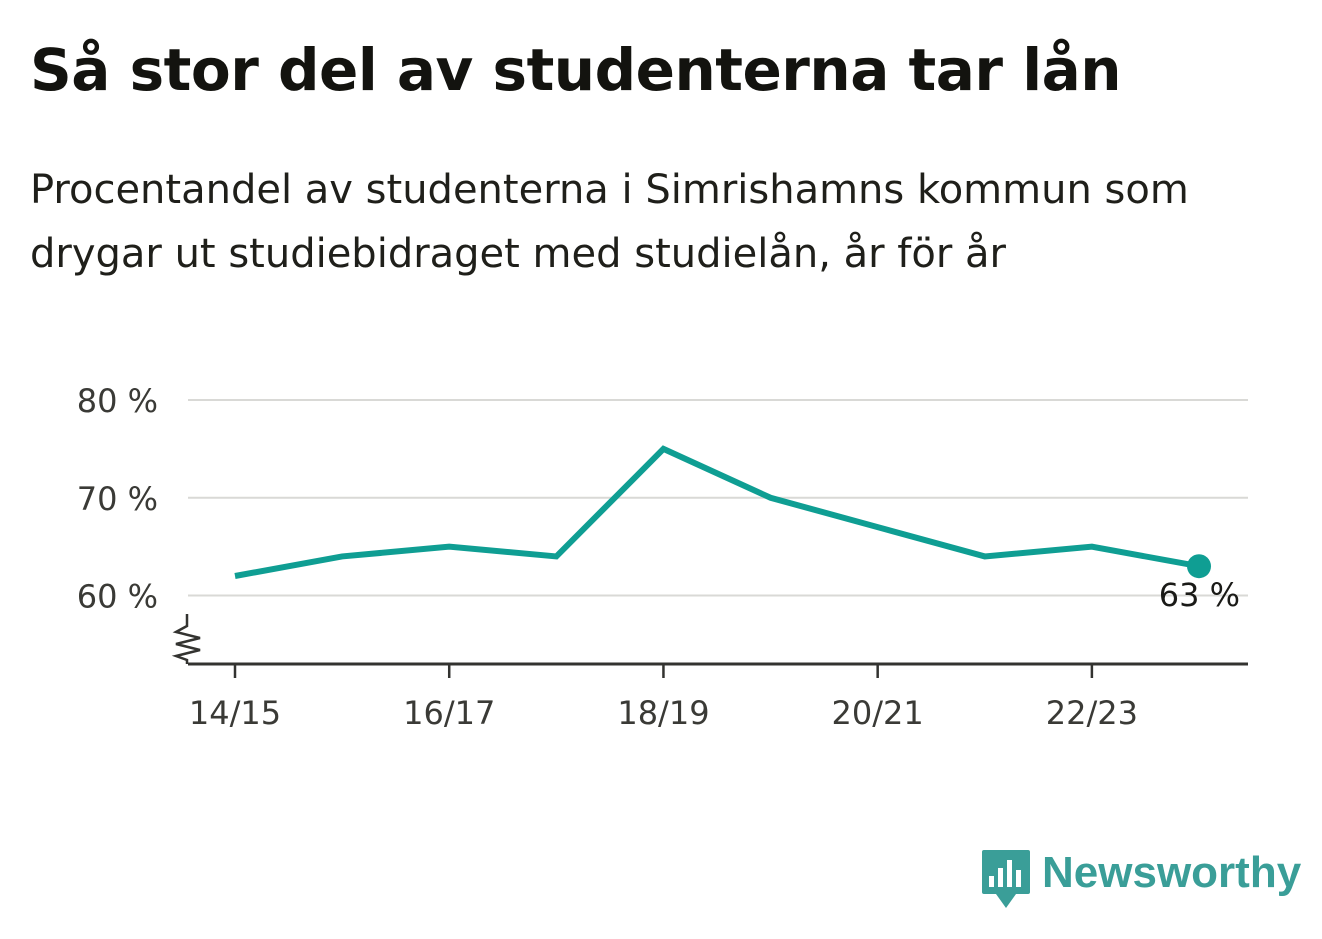 The width and height of the screenshot is (1322, 939). Describe the element at coordinates (1006, 879) in the screenshot. I see `newsworthy-logo-icon` at that location.